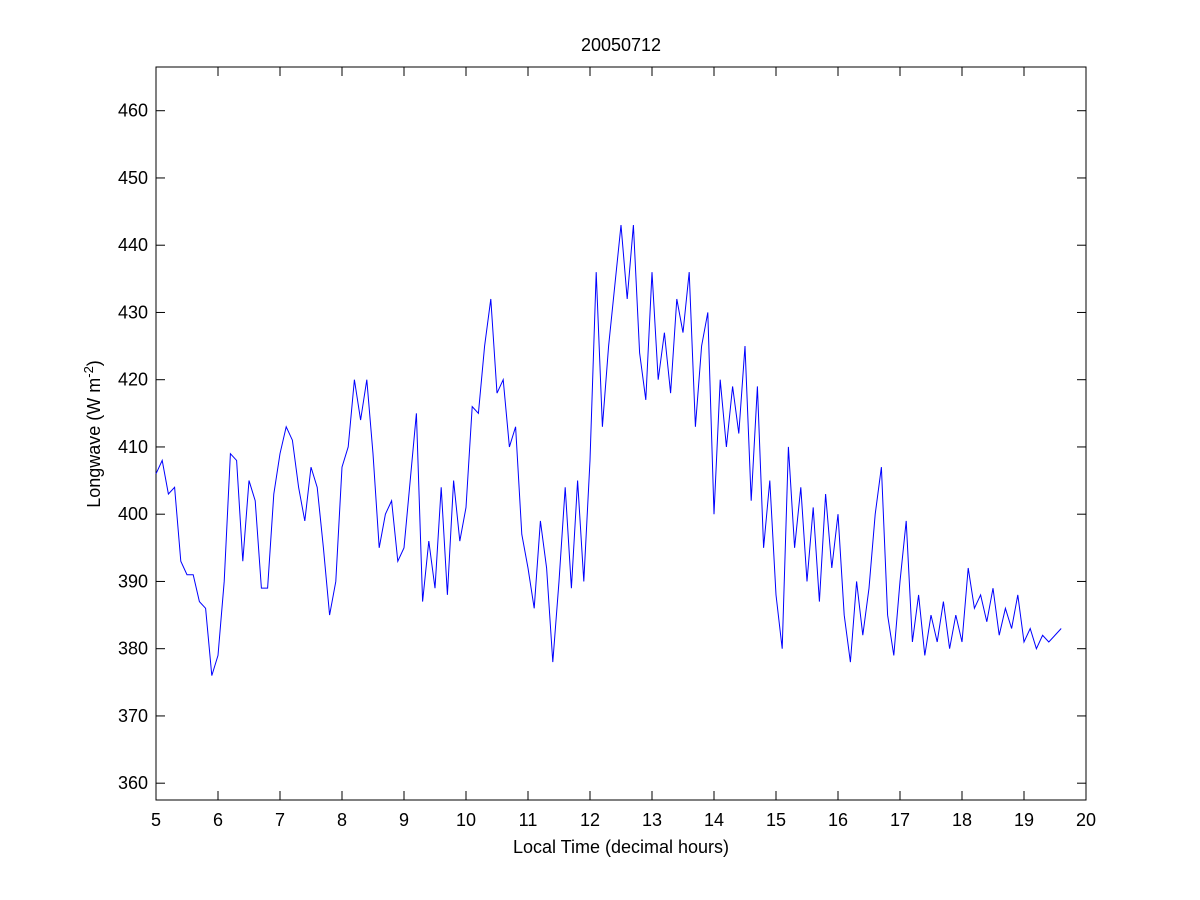 The image size is (1200, 900). I want to click on x-tick-label: 17, so click(900, 820).